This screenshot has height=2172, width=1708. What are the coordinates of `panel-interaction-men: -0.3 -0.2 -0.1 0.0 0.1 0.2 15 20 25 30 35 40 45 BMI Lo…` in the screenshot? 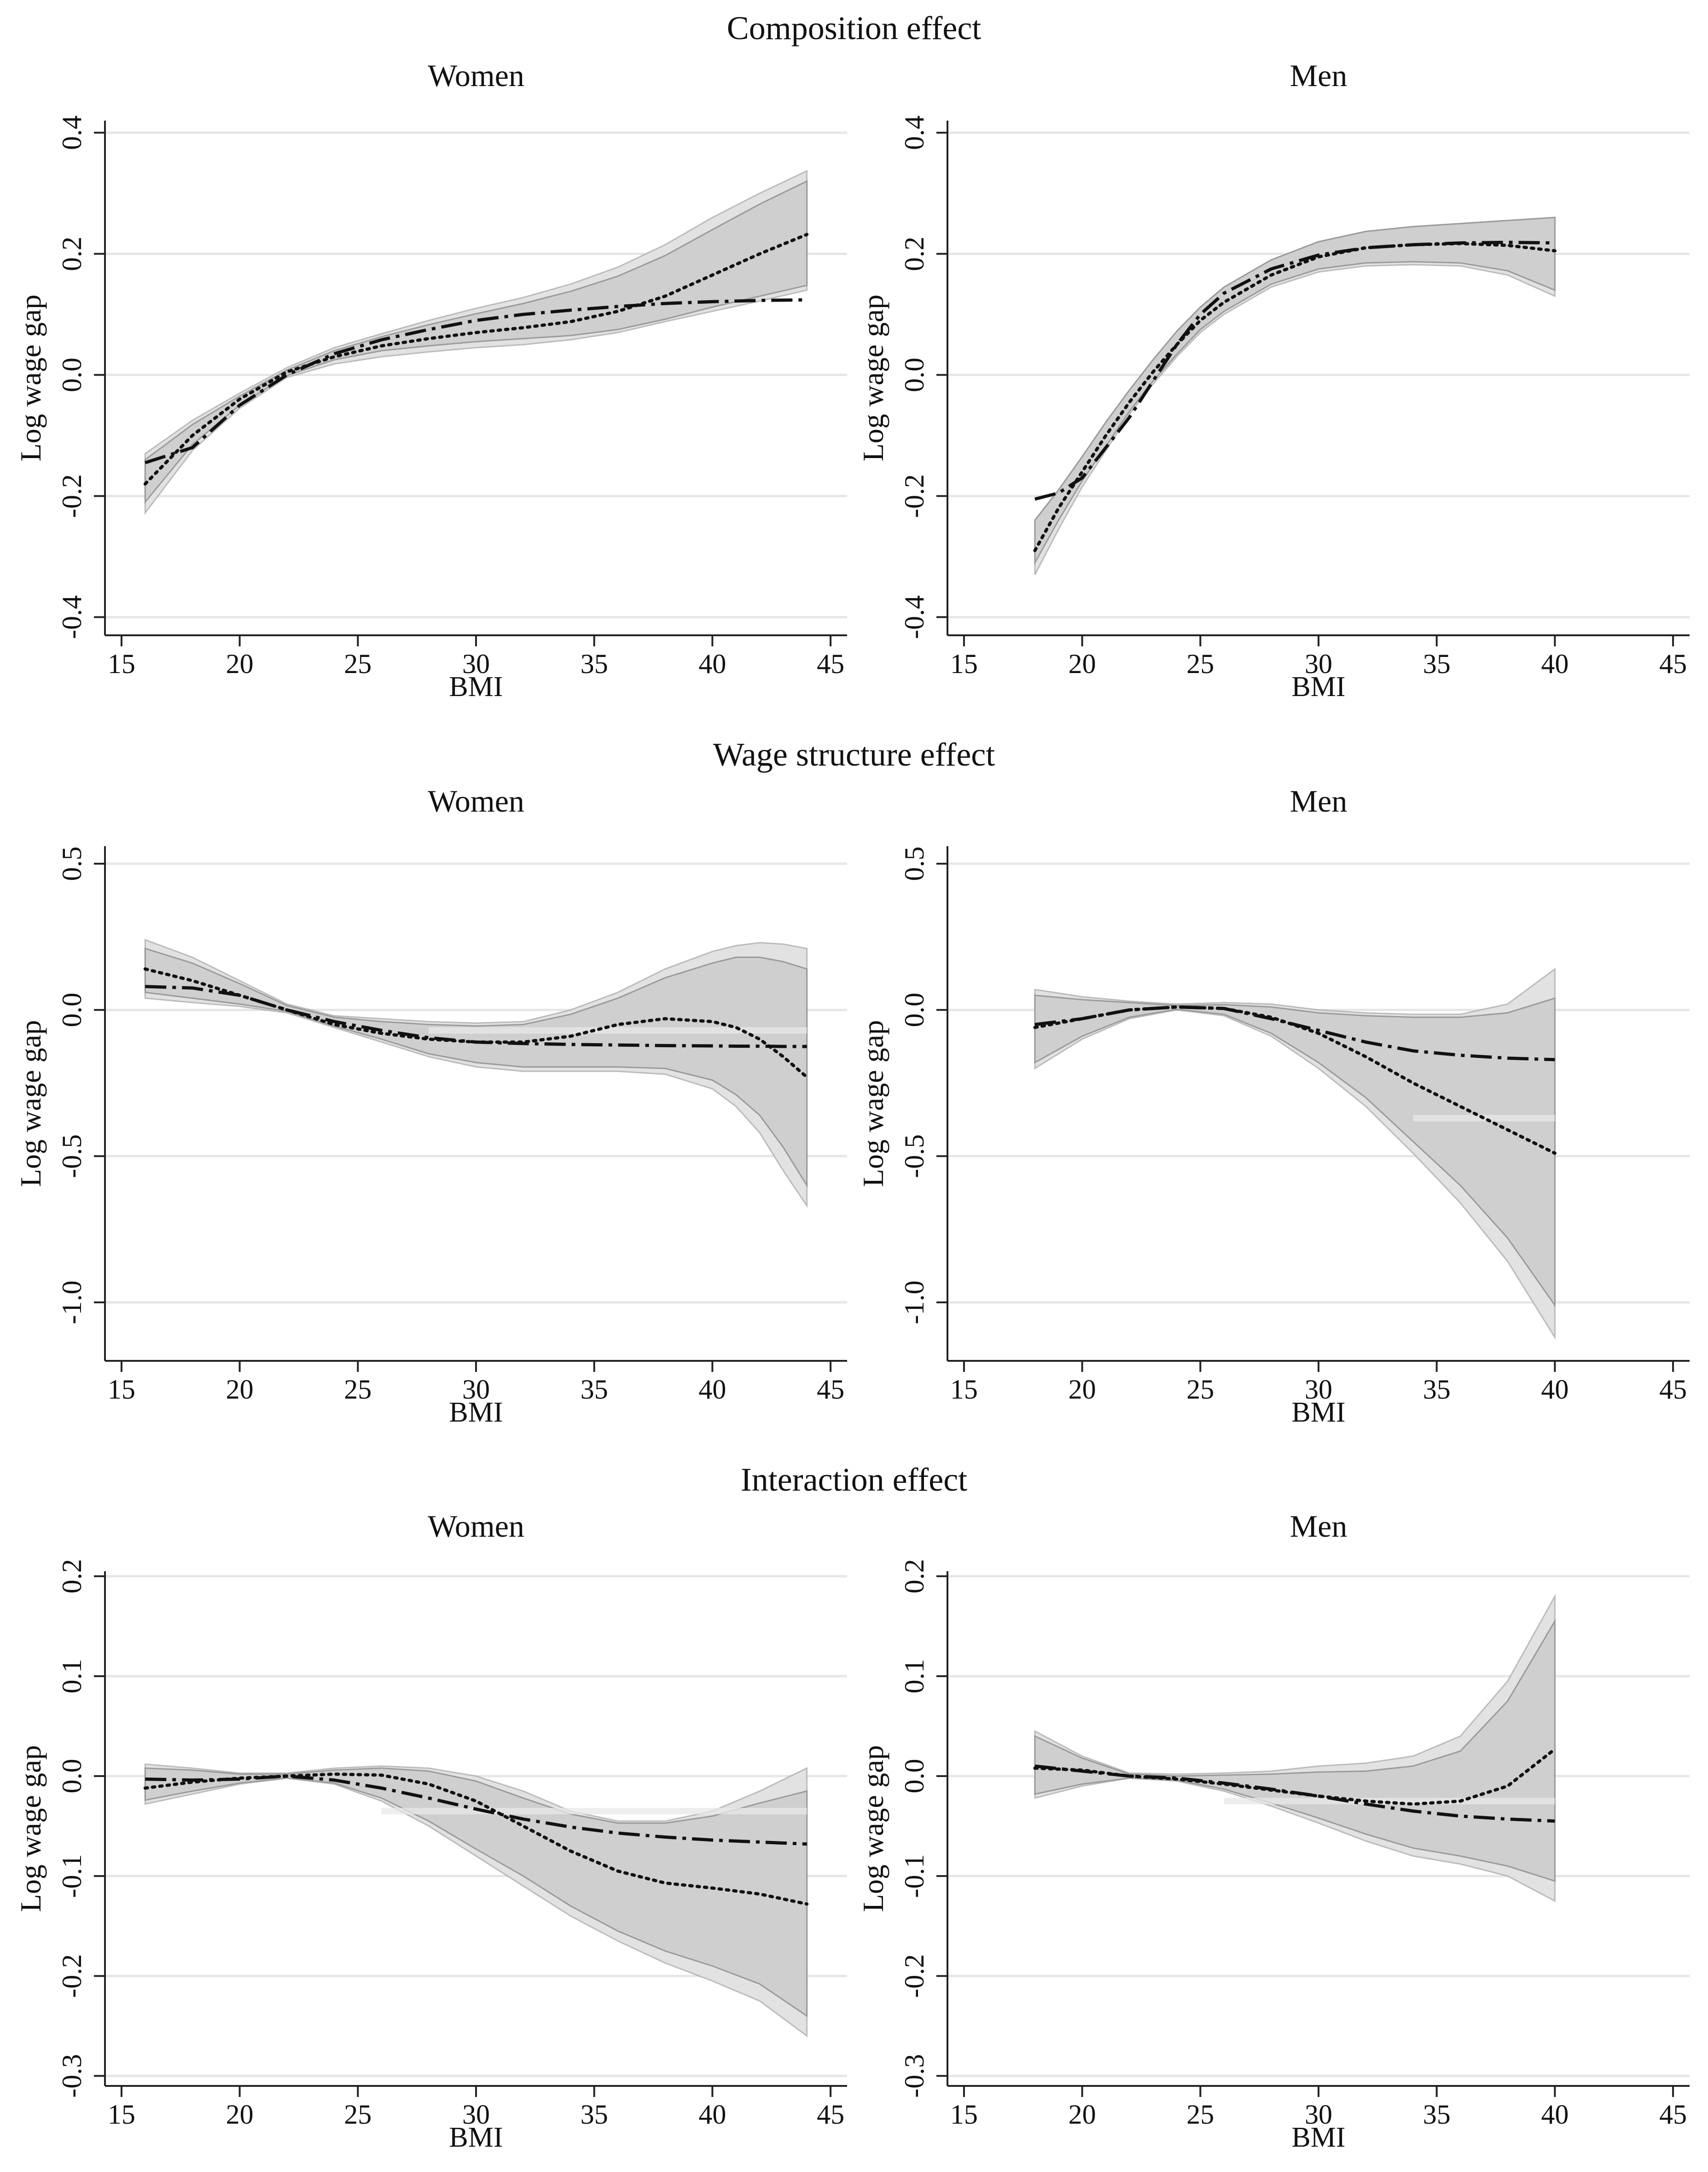 It's located at (1273, 1831).